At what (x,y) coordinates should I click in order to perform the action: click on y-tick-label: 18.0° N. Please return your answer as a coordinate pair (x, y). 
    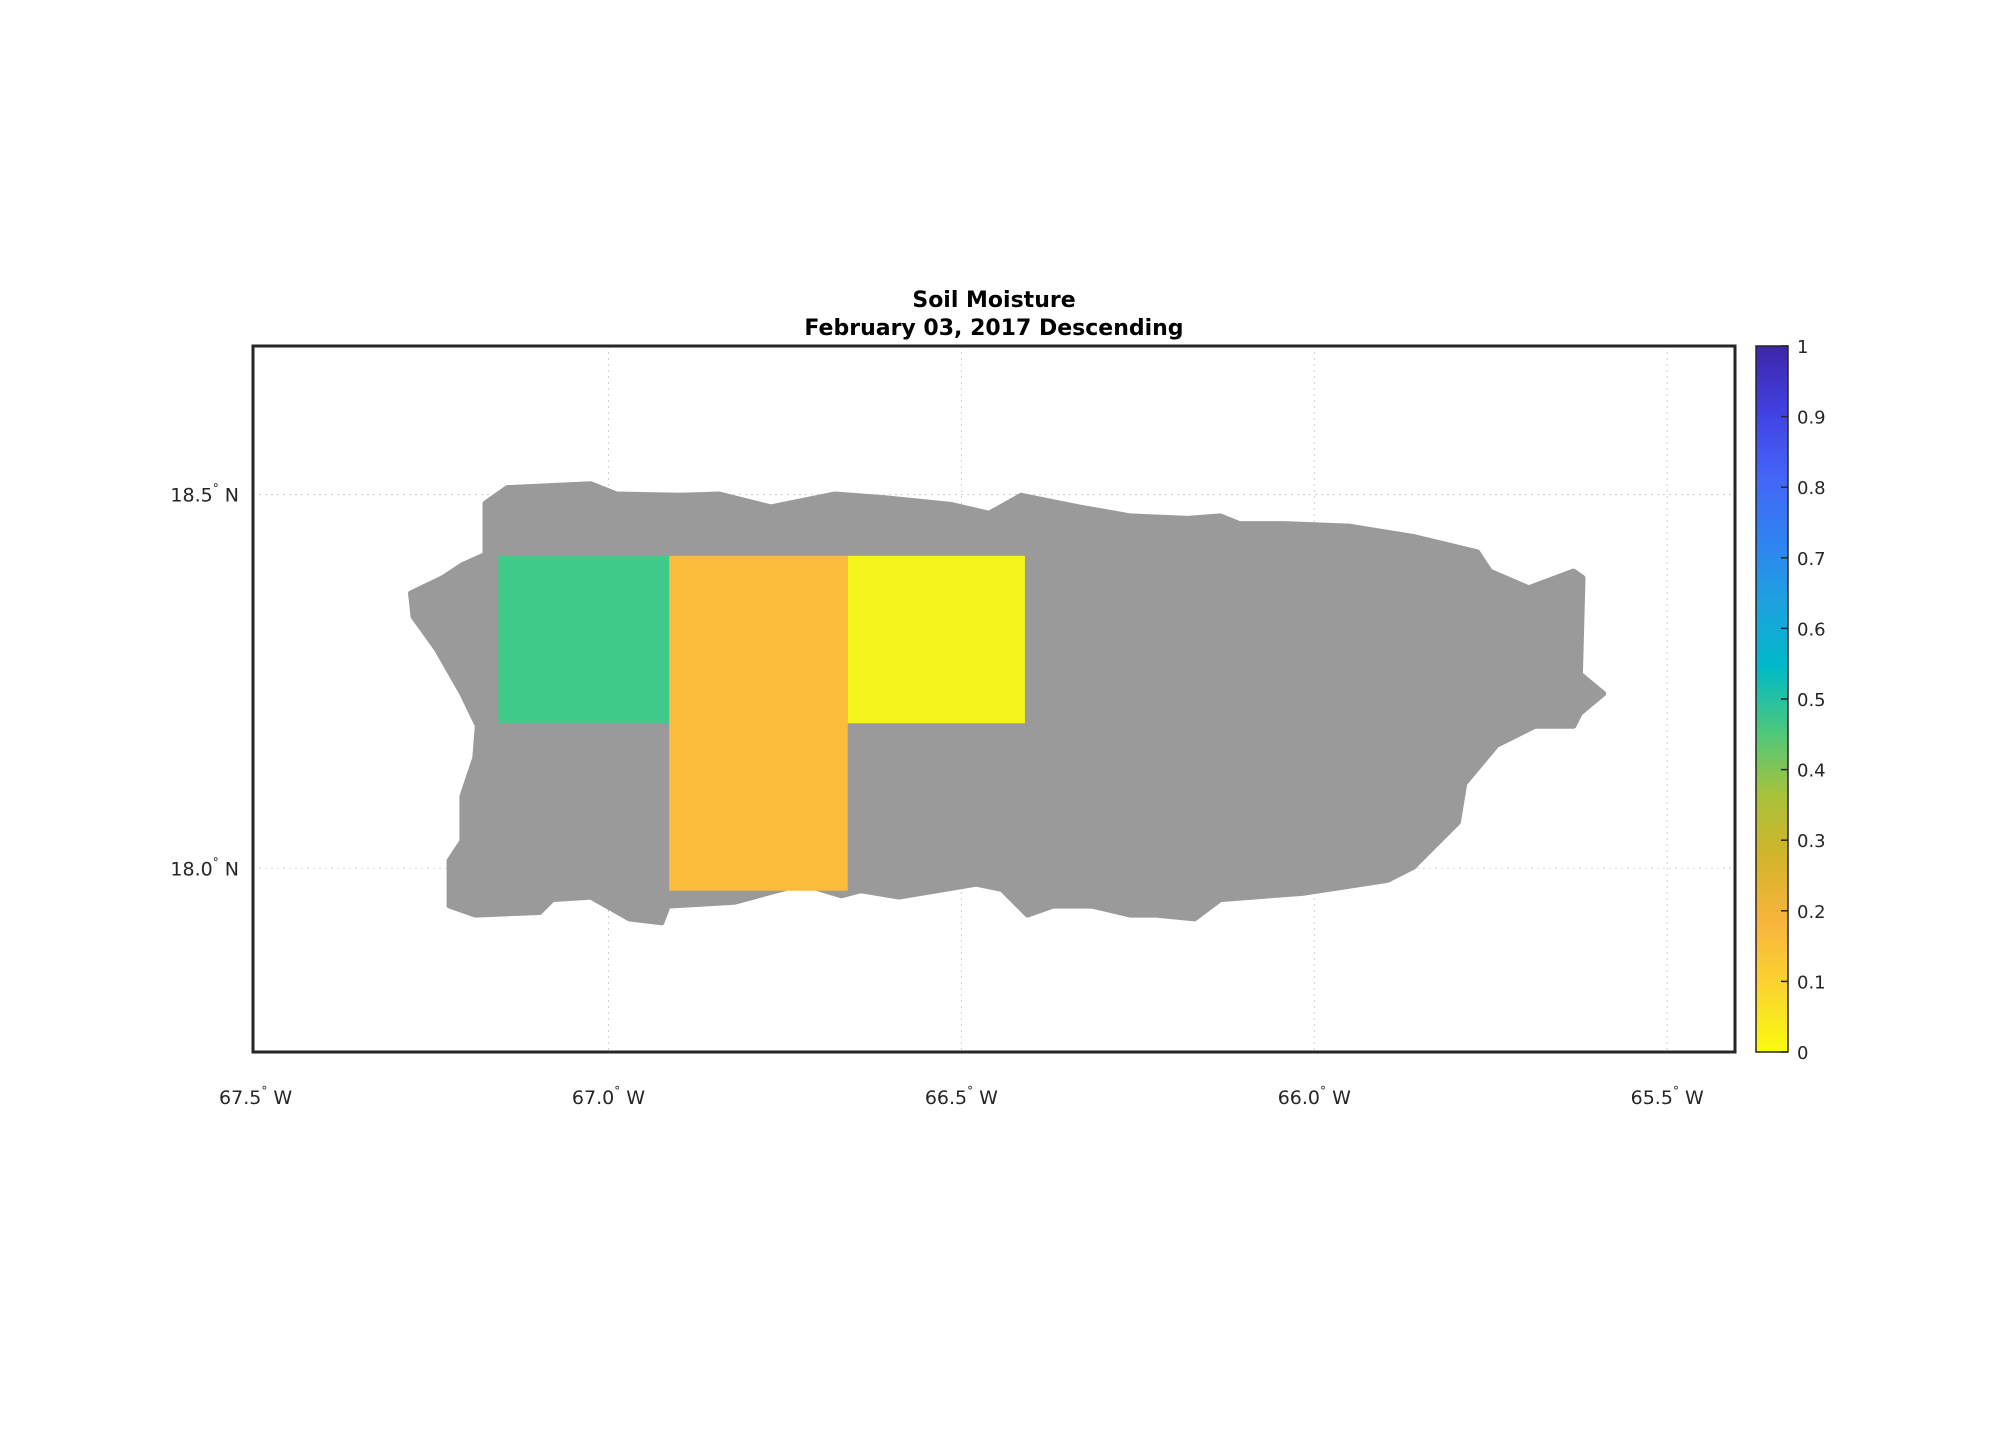
    Looking at the image, I should click on (204, 867).